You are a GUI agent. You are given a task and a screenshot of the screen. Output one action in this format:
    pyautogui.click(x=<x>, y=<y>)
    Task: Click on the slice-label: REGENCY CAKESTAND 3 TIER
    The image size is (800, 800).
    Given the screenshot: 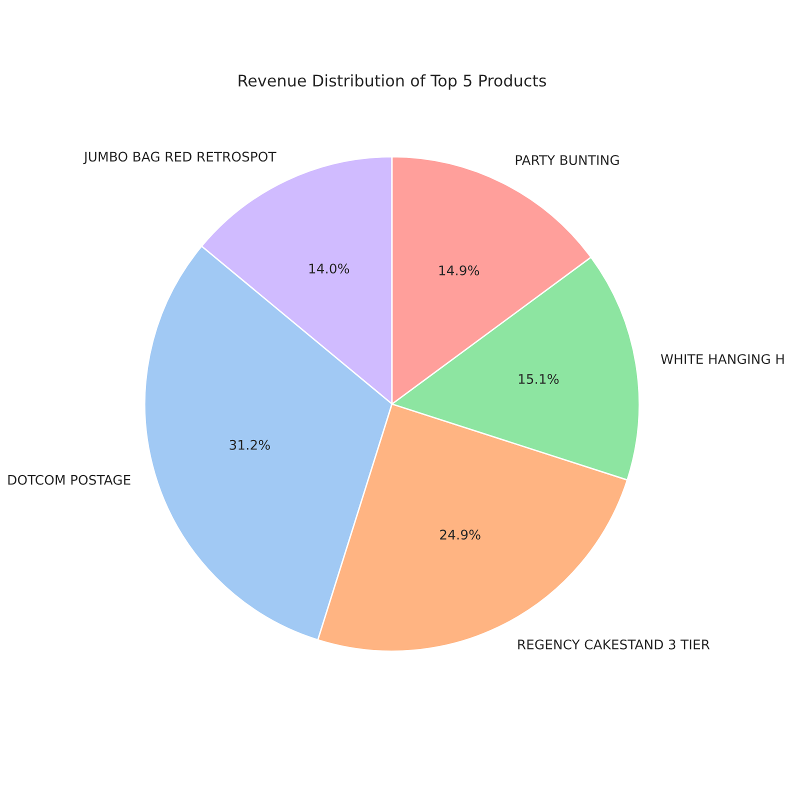 What is the action you would take?
    pyautogui.click(x=614, y=644)
    